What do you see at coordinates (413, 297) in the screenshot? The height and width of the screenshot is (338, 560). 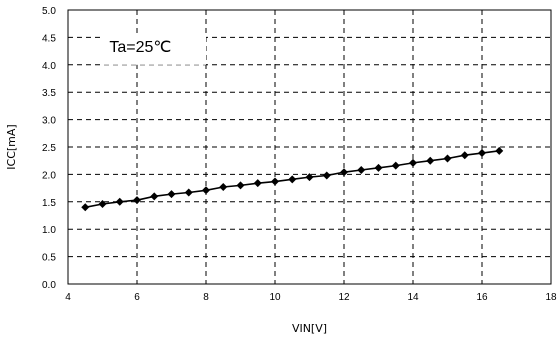 I see `x-tick-label: 14` at bounding box center [413, 297].